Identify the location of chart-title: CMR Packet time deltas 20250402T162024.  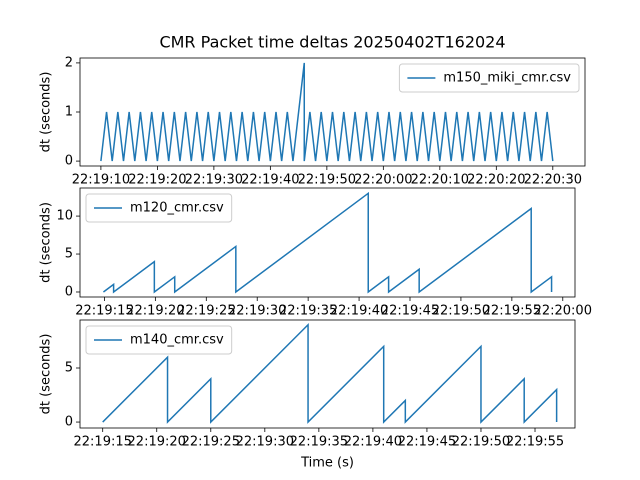
(332, 42).